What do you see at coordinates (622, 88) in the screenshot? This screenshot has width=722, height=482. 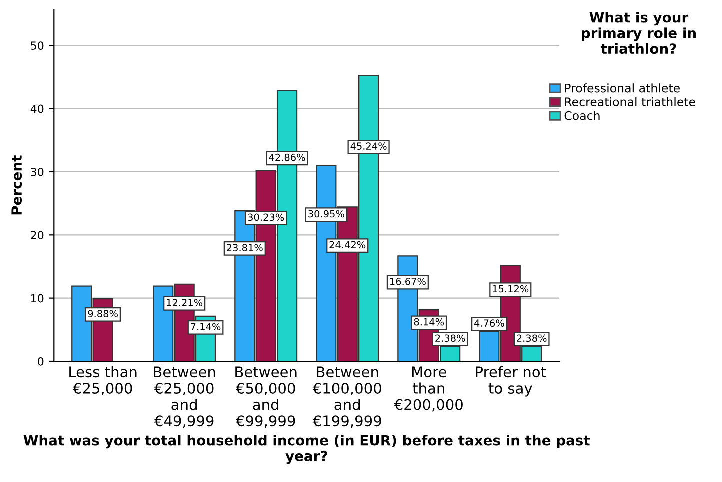 I see `legend-label: Professional athlete` at bounding box center [622, 88].